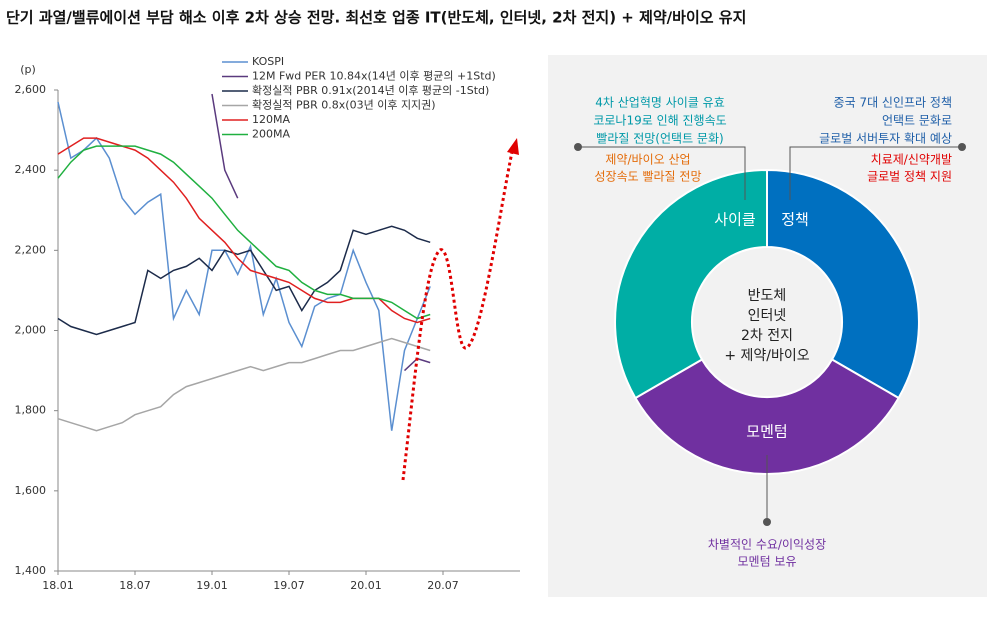 The image size is (987, 627). I want to click on annotation: 차별적인 수요/이익성장, so click(767, 545).